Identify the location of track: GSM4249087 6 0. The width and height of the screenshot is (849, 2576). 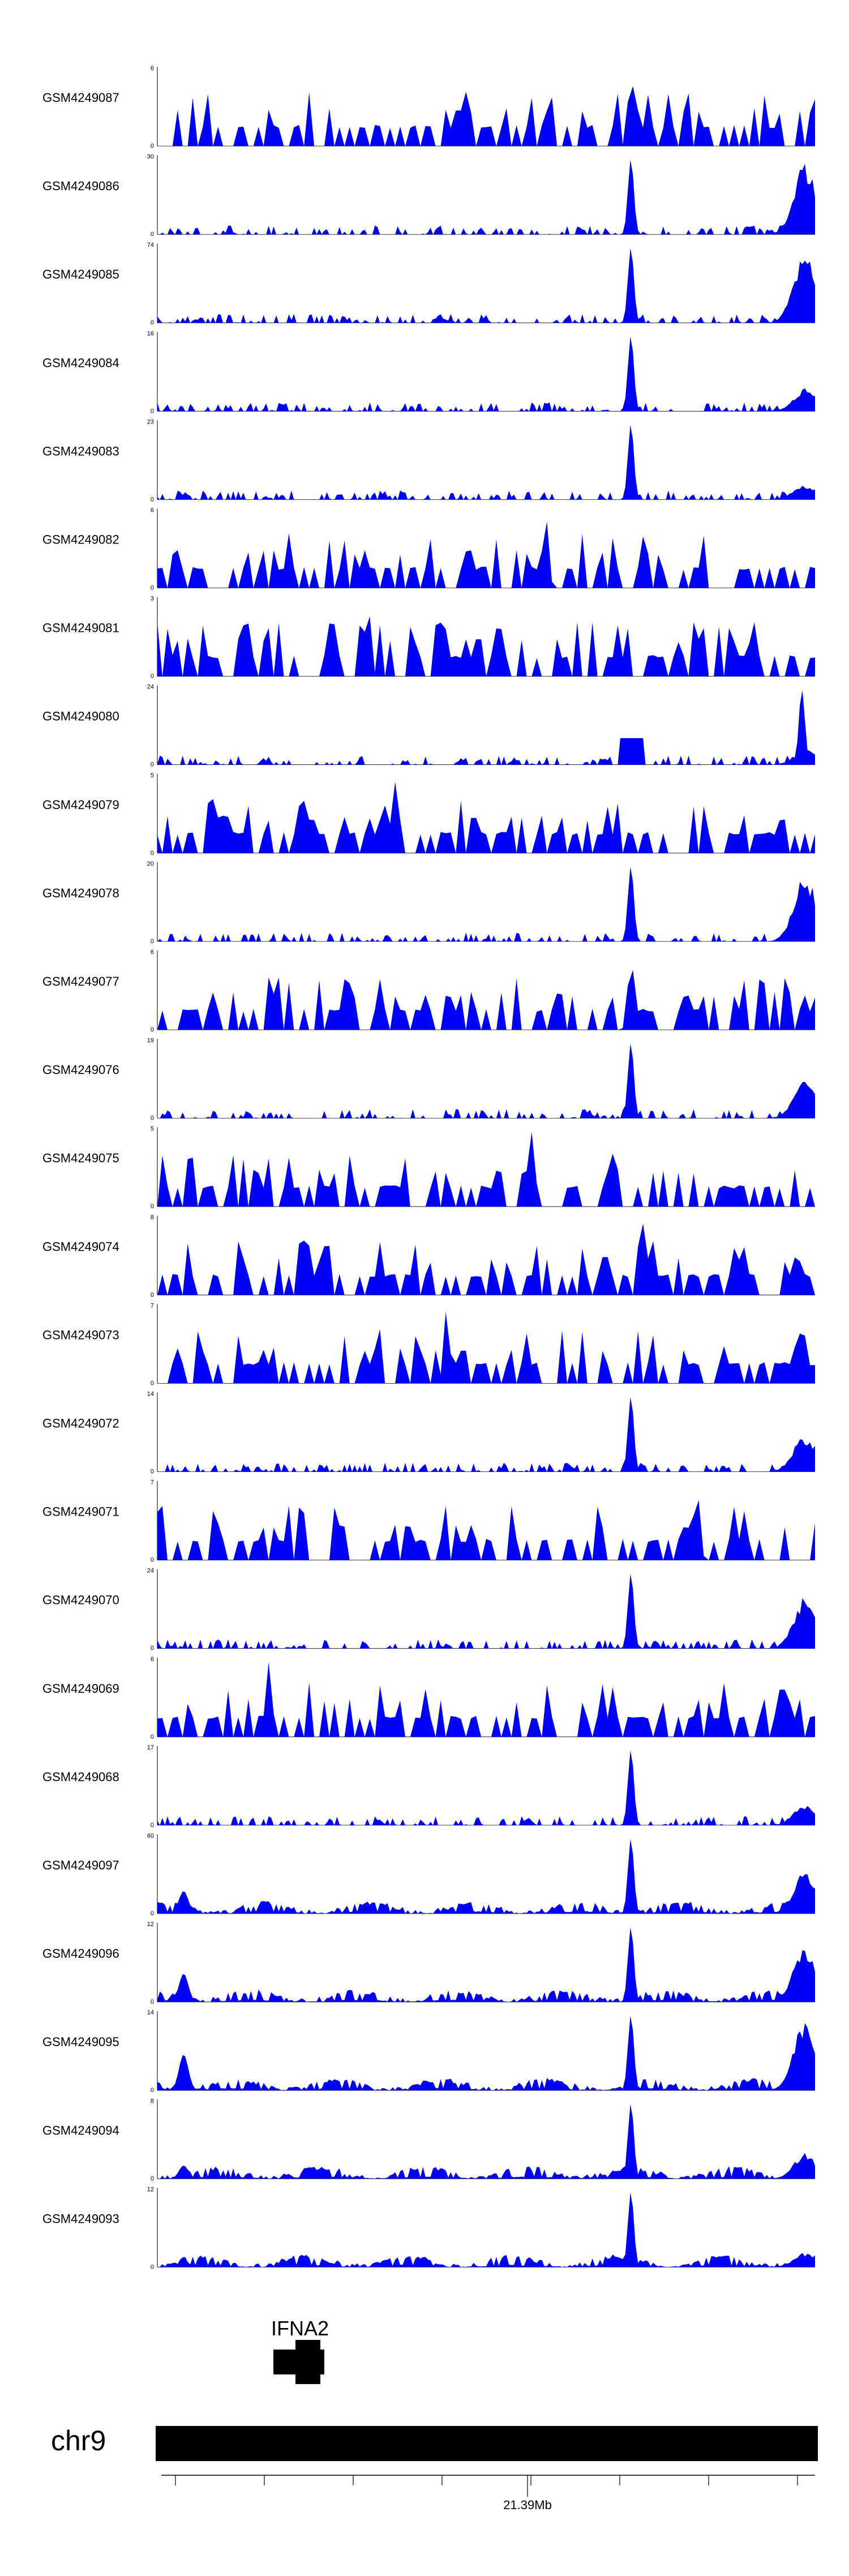
(428, 107).